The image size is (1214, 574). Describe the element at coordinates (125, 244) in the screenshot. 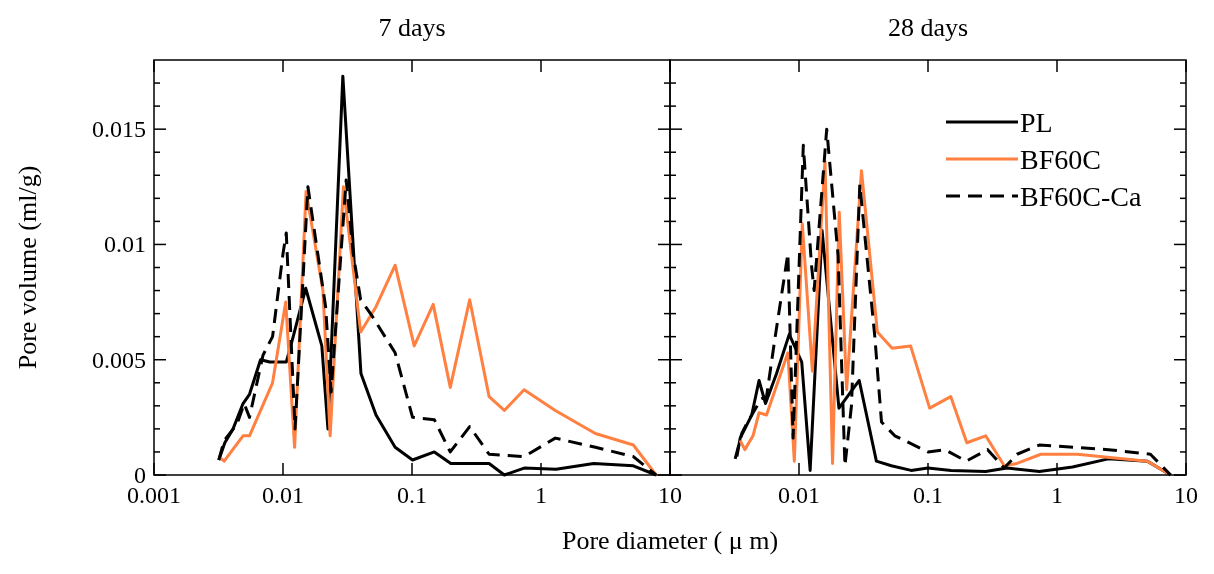

I see `y-tick-label: 0.01` at that location.